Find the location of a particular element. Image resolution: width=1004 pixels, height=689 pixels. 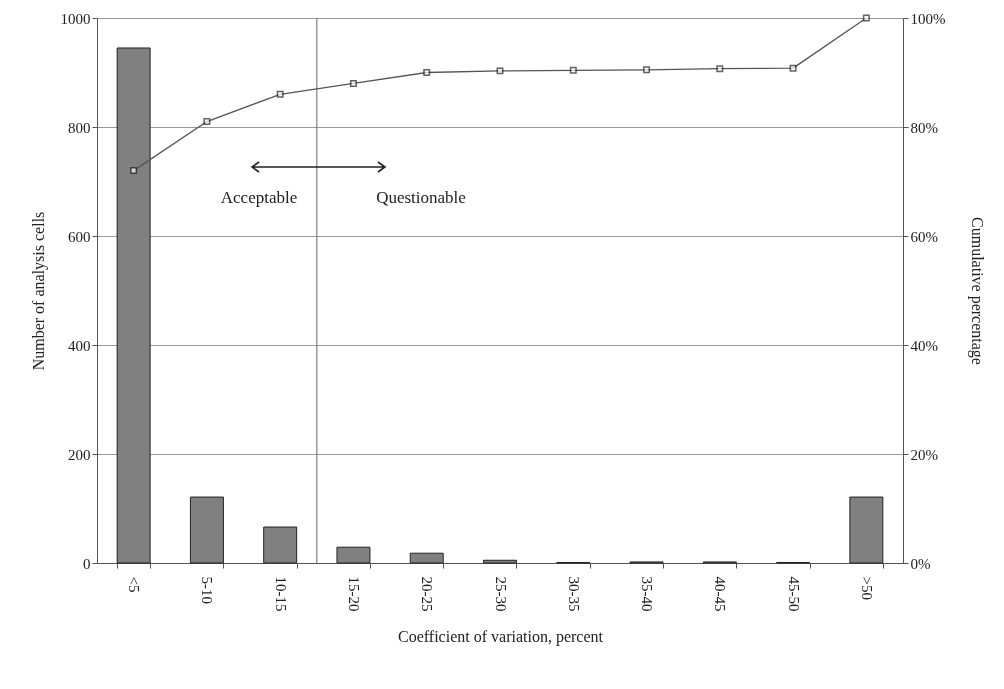

x-tick-label: <5 is located at coordinates (134, 584).